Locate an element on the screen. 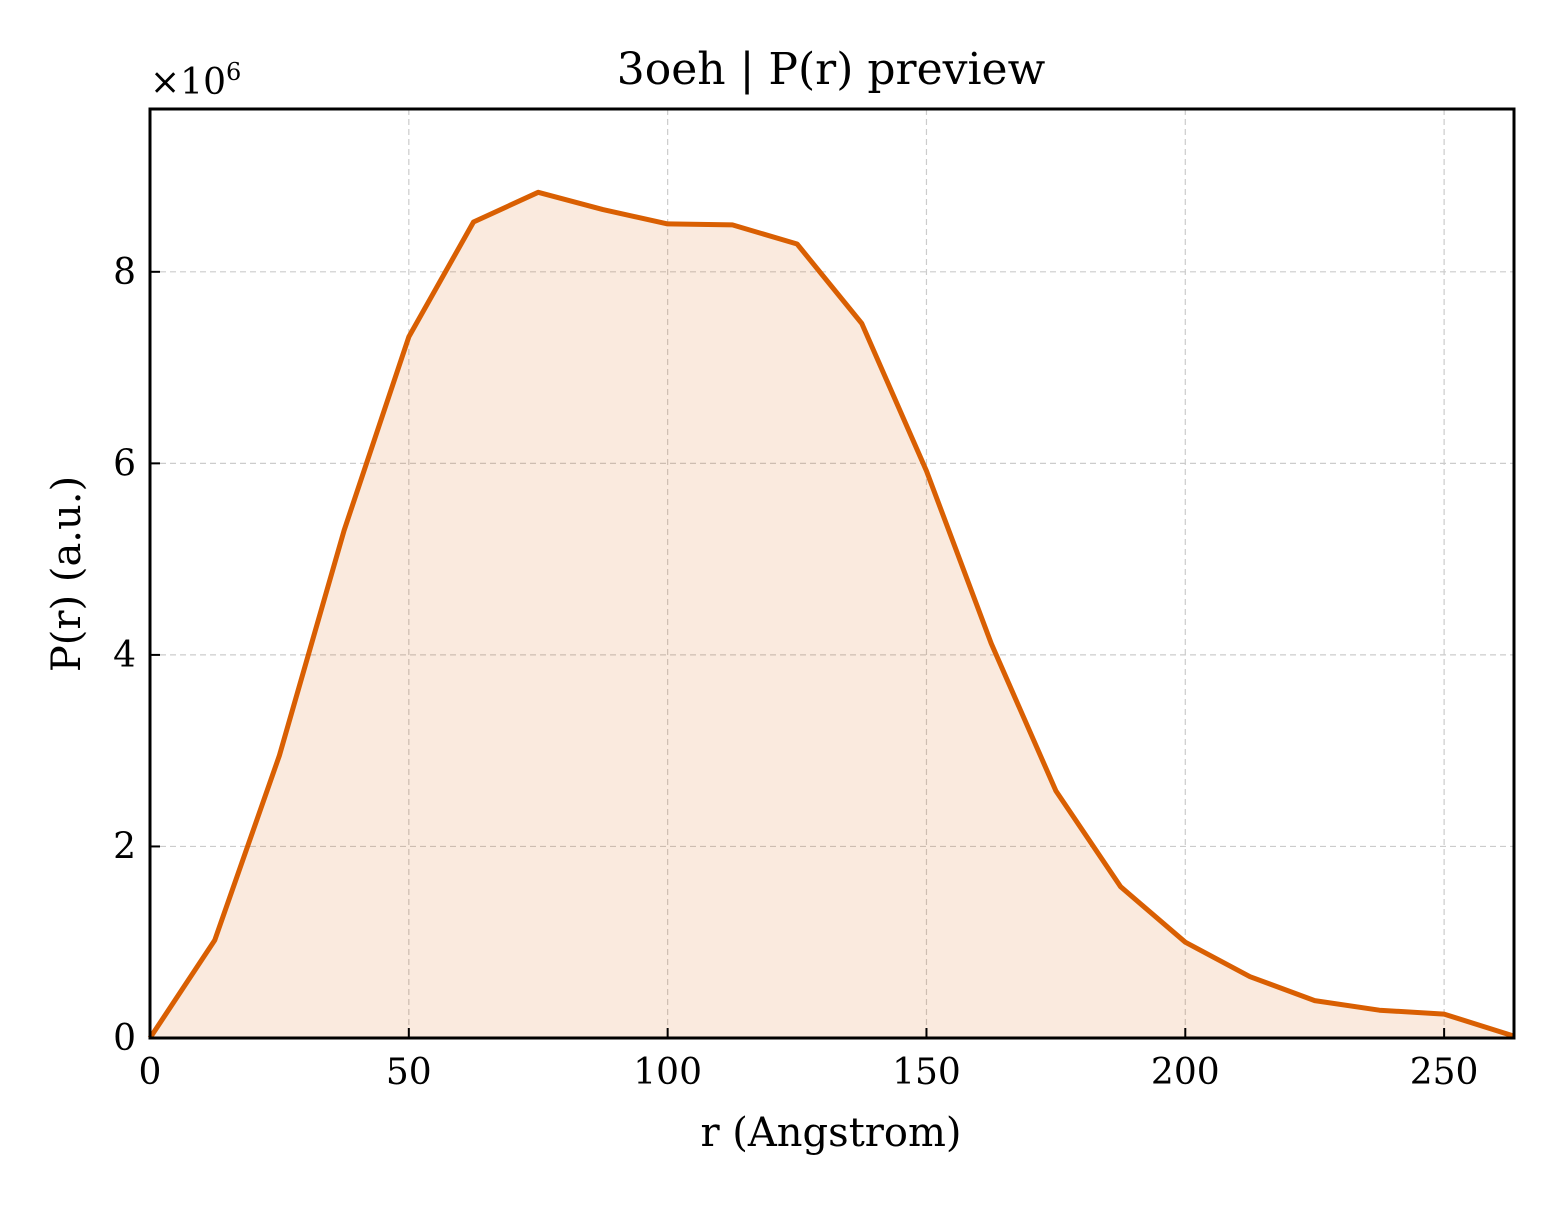 The height and width of the screenshot is (1205, 1560). y-tick-label: 4 is located at coordinates (124, 655).